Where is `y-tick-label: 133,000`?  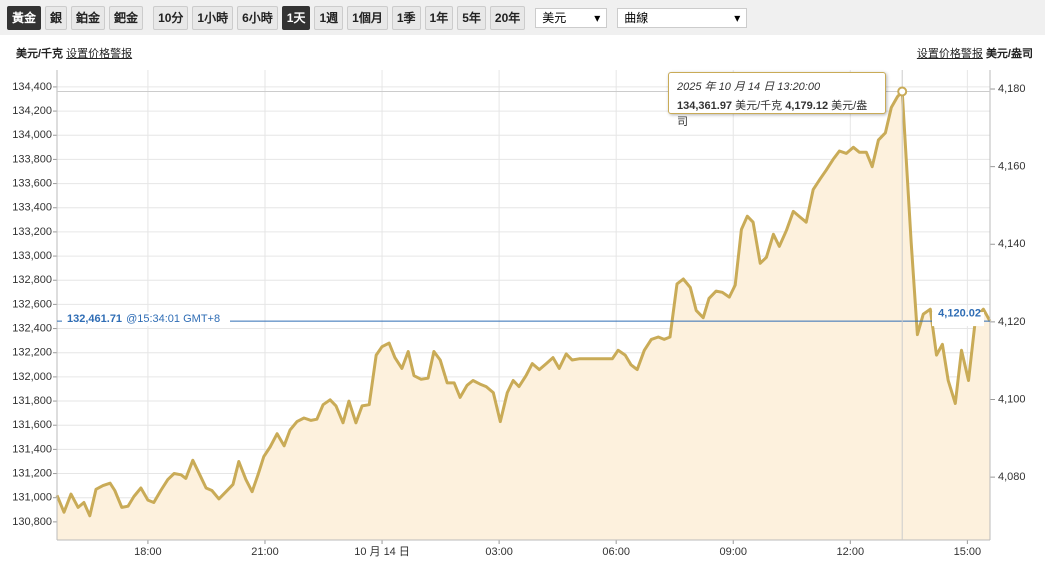
y-tick-label: 133,000 is located at coordinates (32, 256).